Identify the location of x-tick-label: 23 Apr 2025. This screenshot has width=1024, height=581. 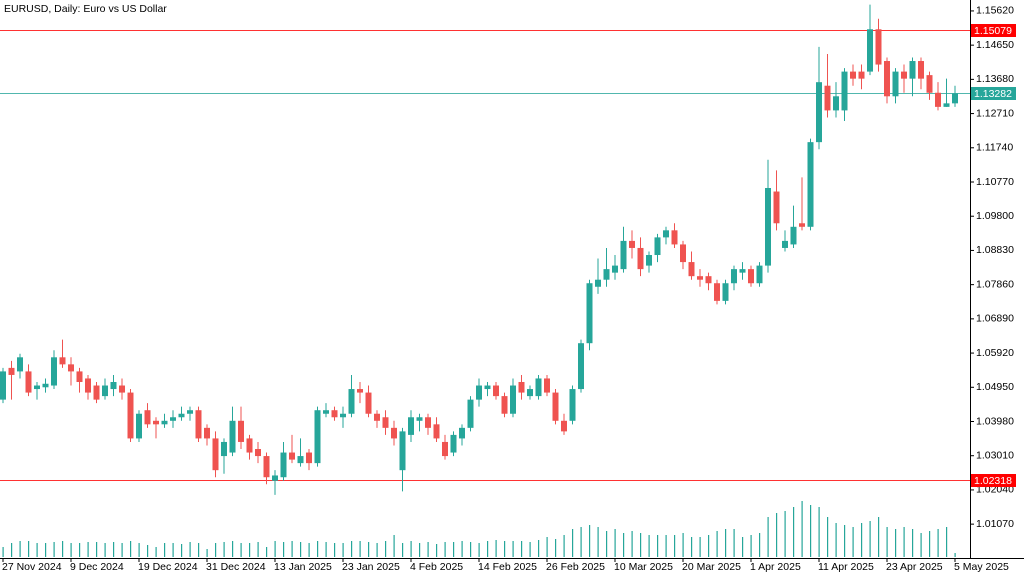
(914, 567).